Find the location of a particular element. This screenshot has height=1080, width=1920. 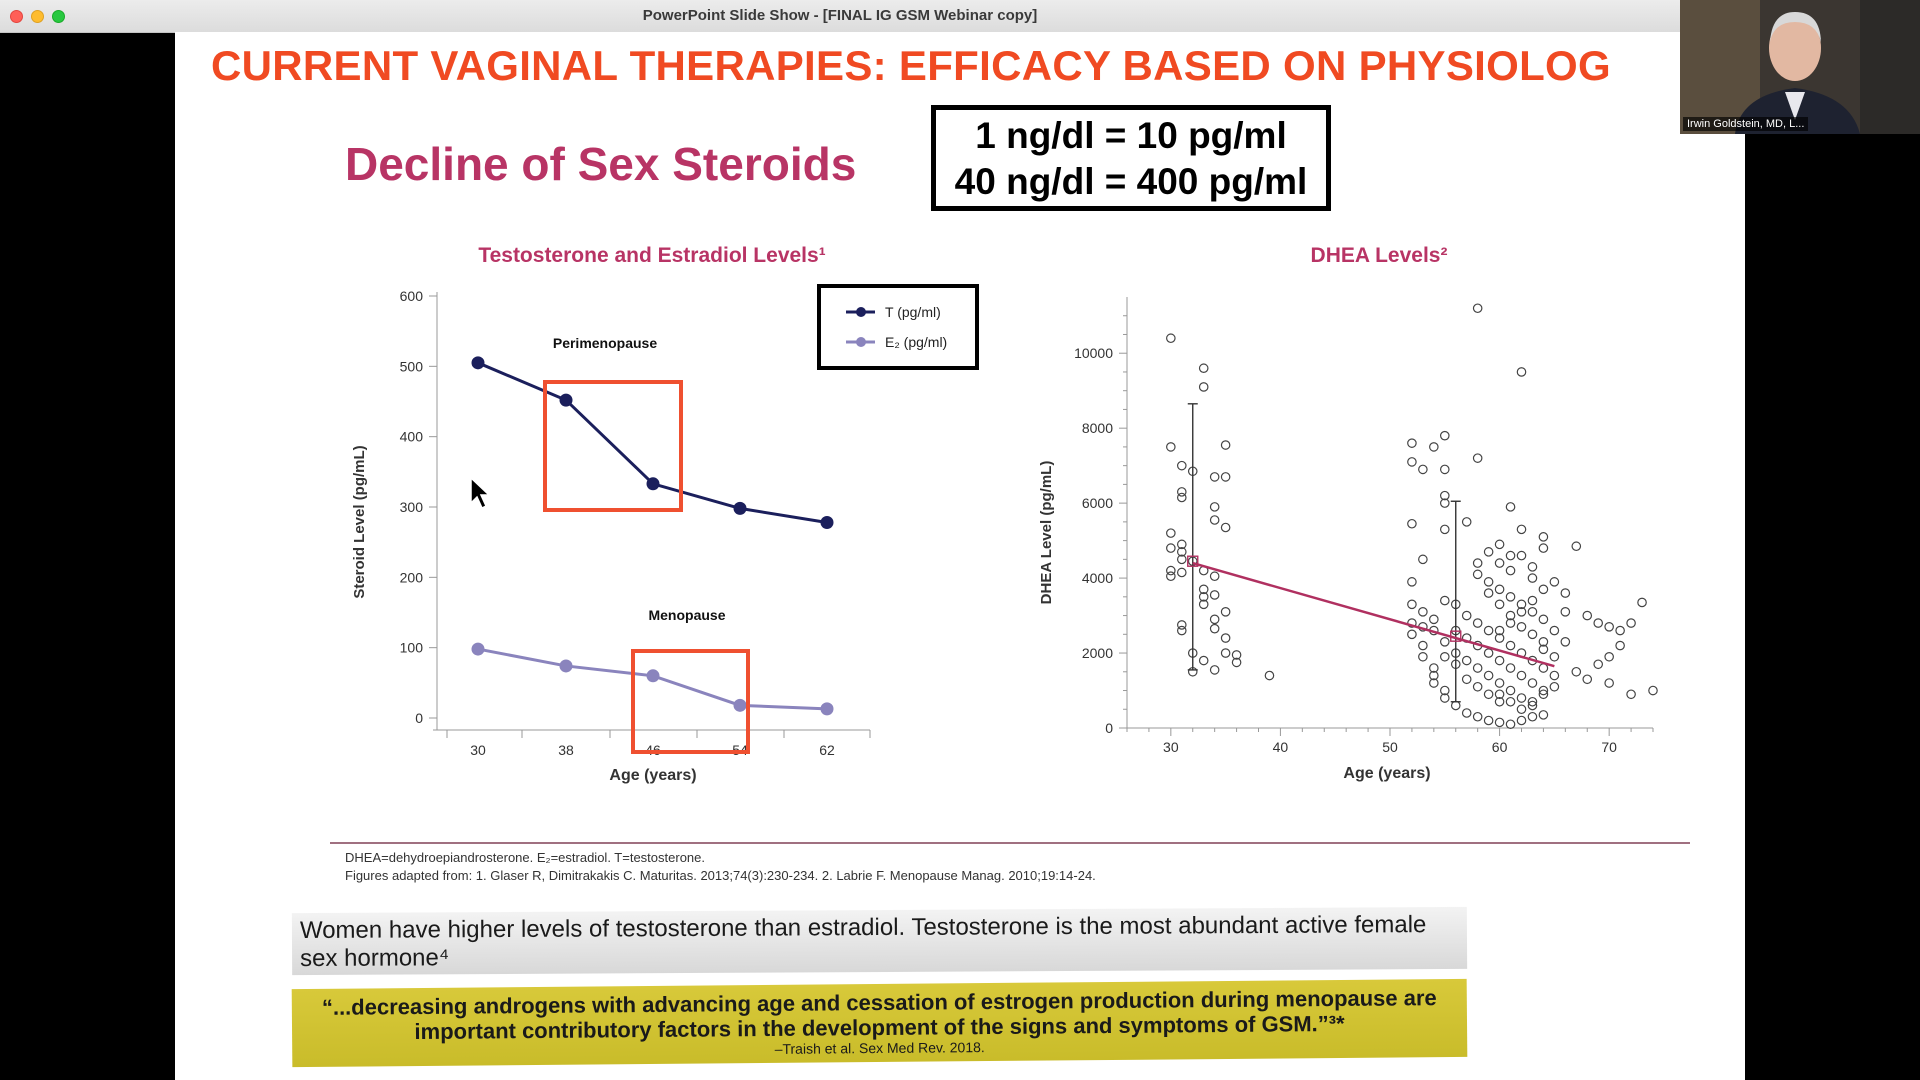

chart2-x-tick-label: 40 is located at coordinates (1281, 747).